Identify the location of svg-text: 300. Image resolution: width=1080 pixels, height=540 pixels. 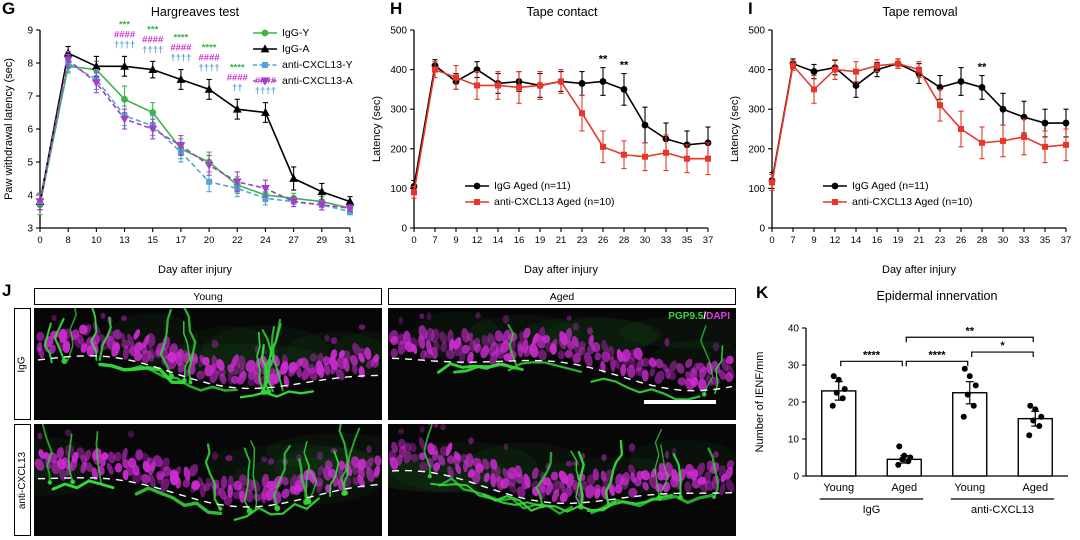
(398, 110).